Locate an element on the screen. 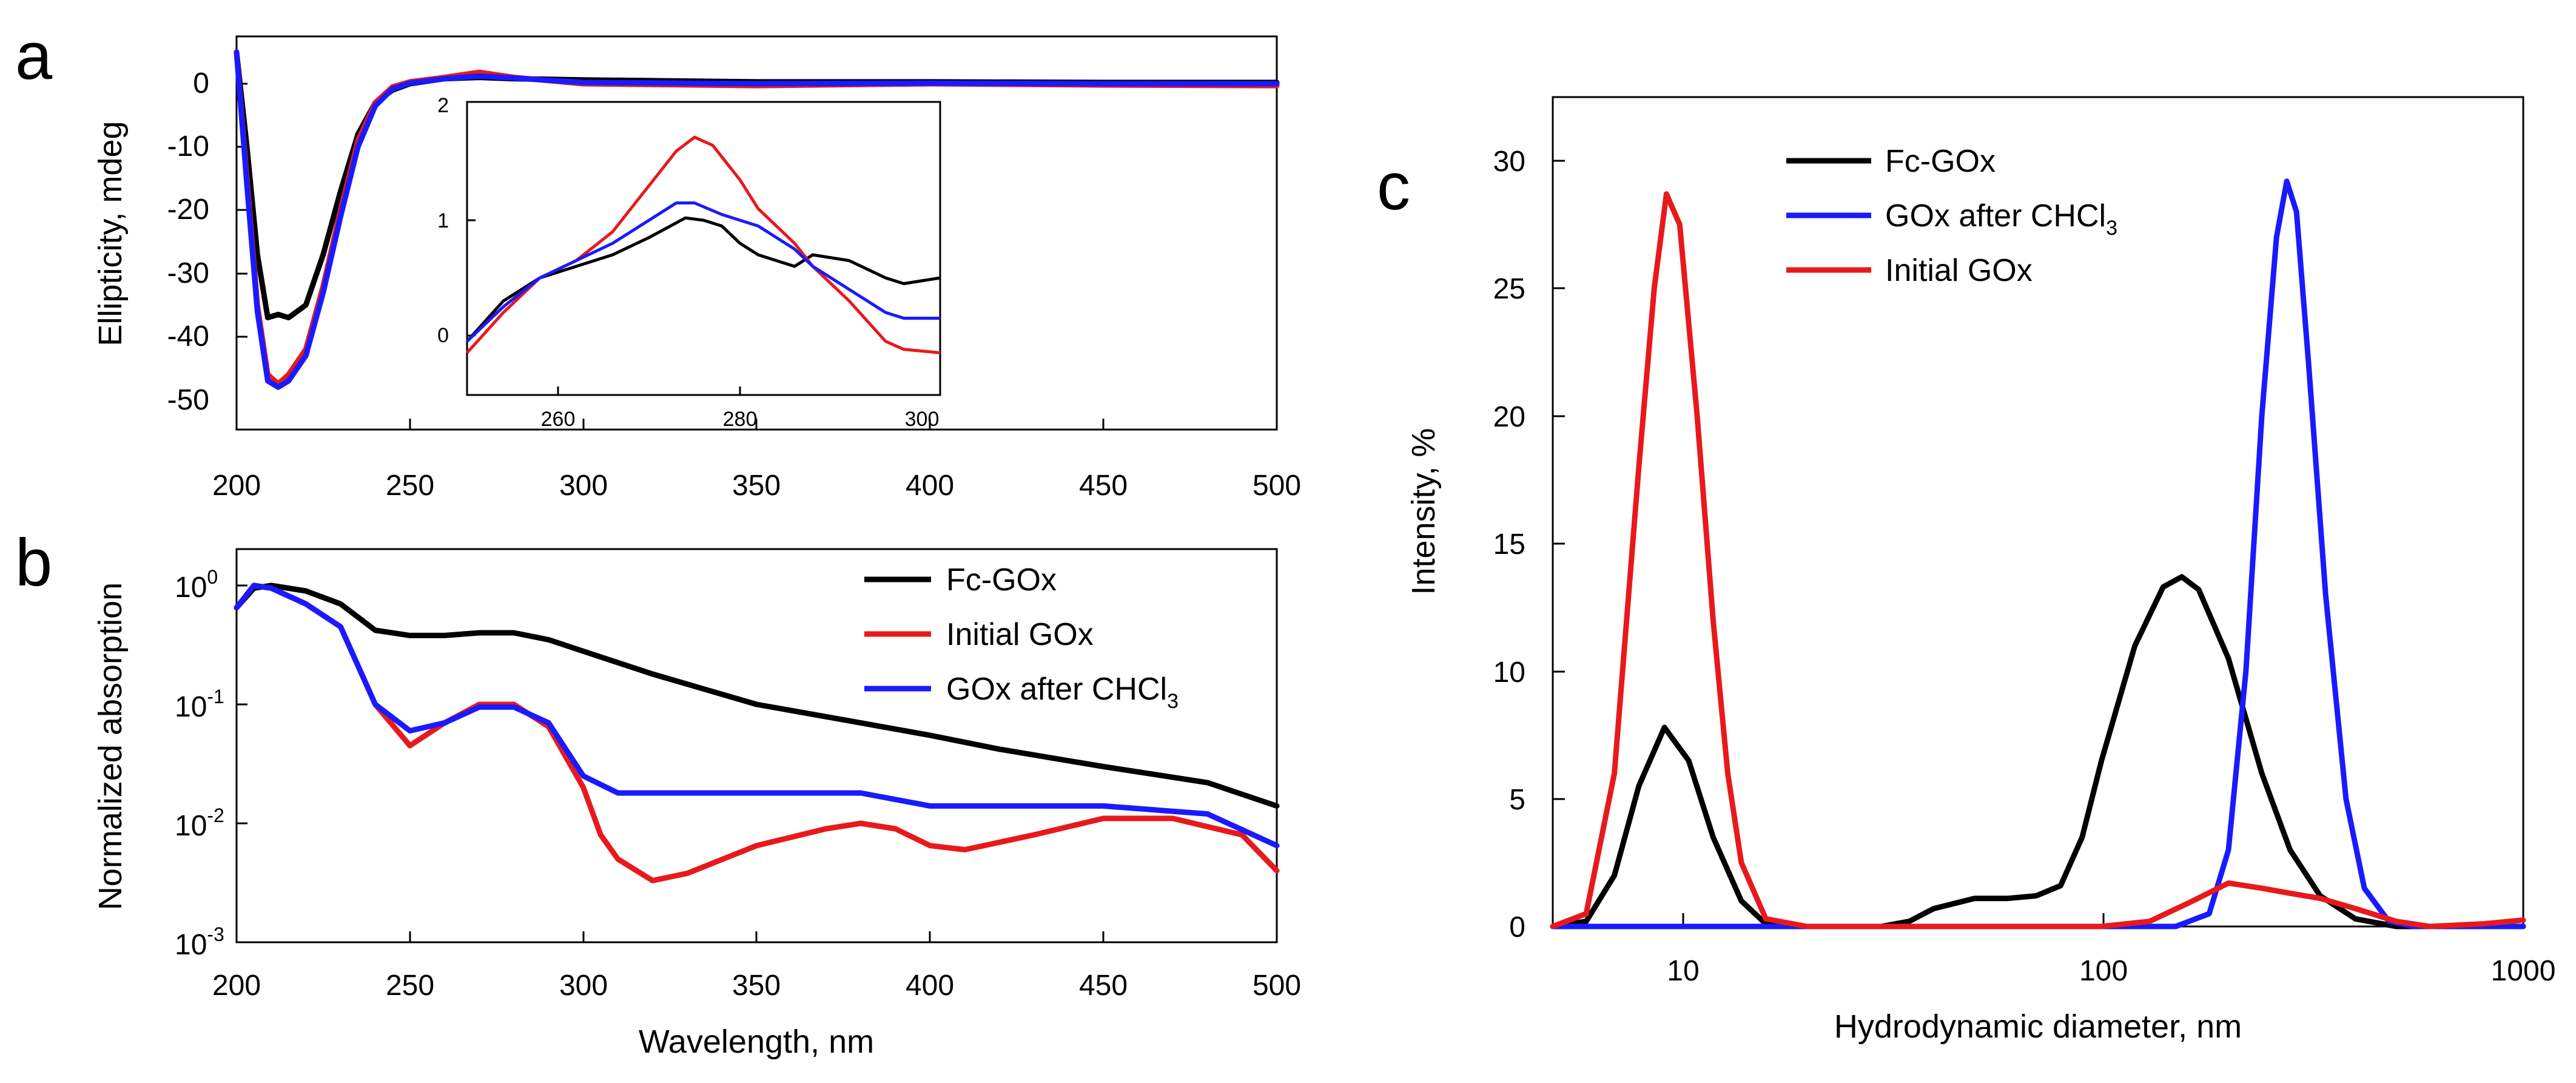 The height and width of the screenshot is (1083, 2576). panel-c-ytick-label: 5 is located at coordinates (1517, 800).